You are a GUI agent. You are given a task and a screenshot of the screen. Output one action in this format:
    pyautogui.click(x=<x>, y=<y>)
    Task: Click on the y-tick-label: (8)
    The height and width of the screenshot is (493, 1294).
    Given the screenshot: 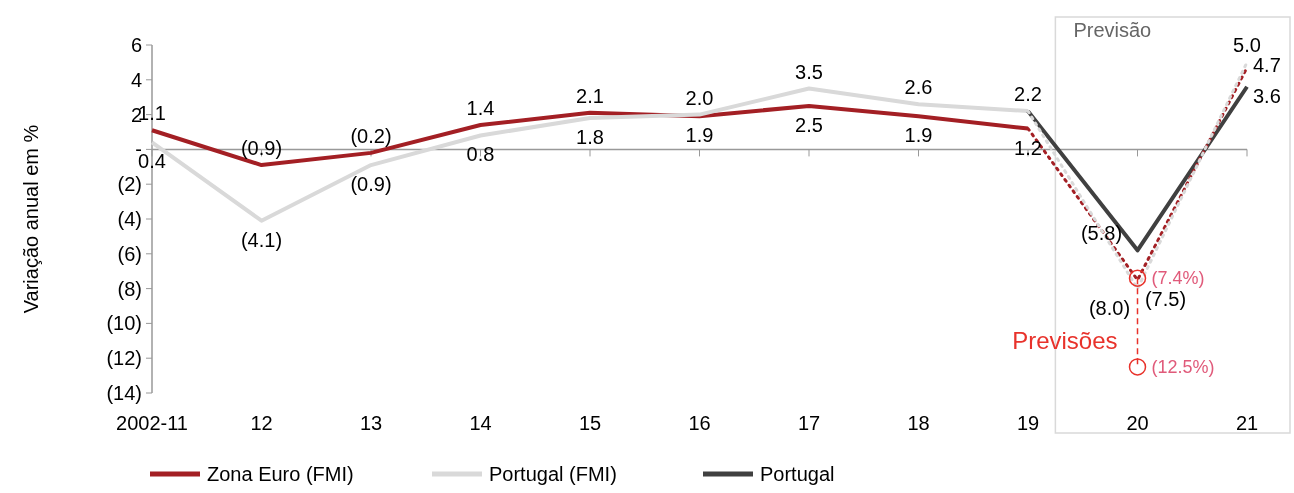 What is the action you would take?
    pyautogui.click(x=129, y=288)
    